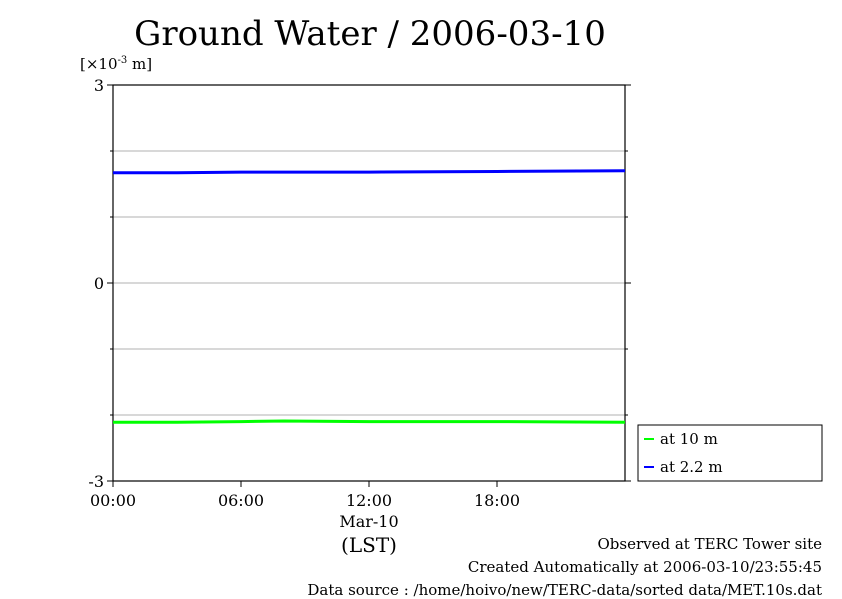  What do you see at coordinates (497, 500) in the screenshot?
I see `x-tick-label: 18:00` at bounding box center [497, 500].